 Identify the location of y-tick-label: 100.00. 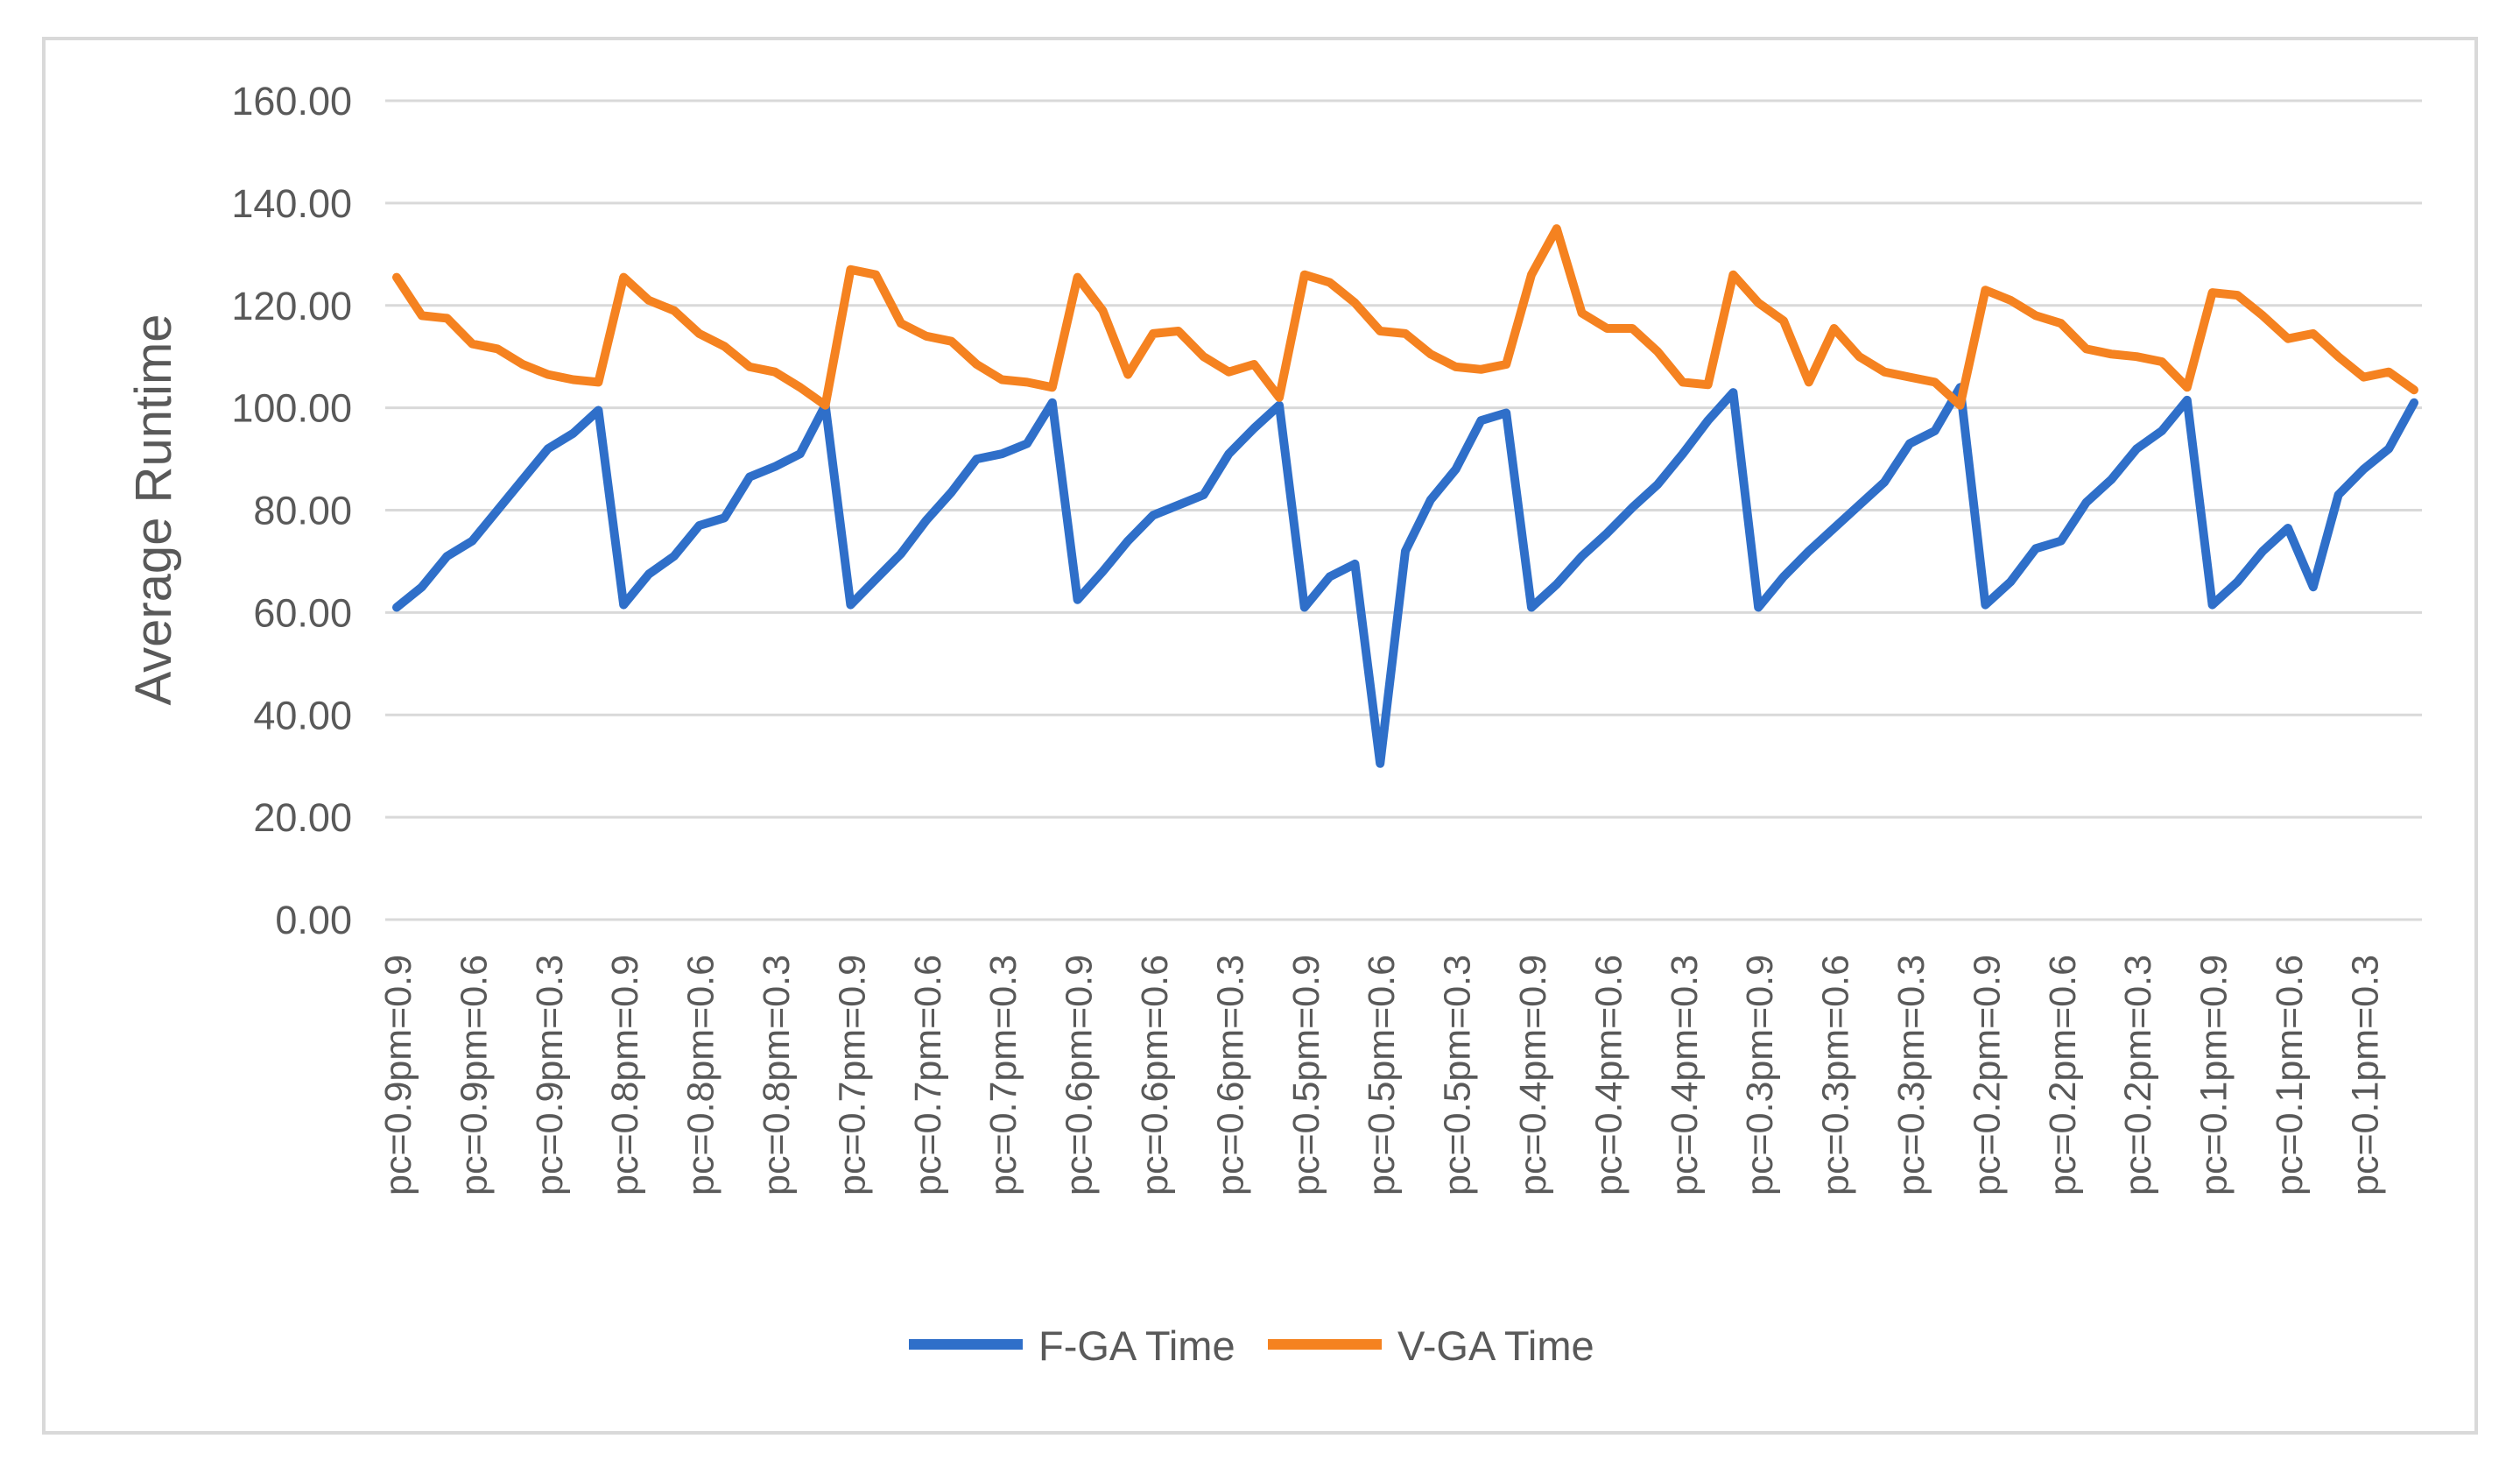
(291, 408).